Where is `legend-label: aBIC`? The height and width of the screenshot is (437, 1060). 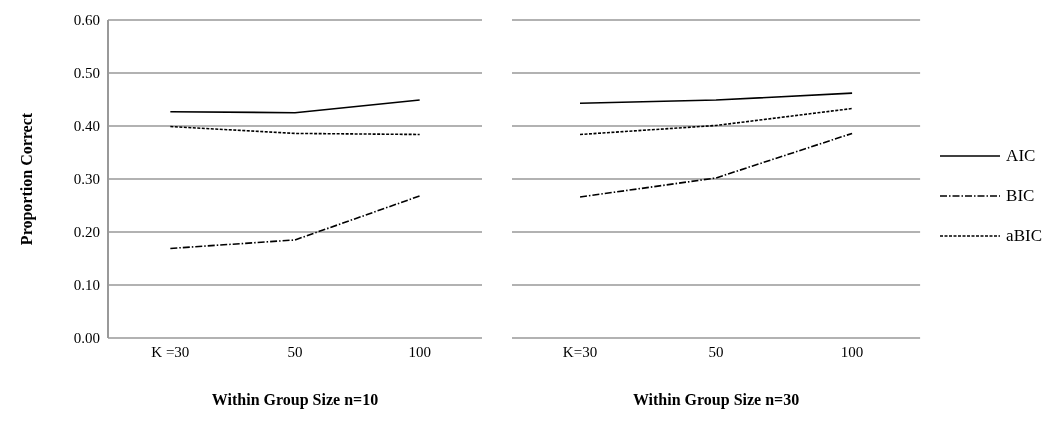
legend-label: aBIC is located at coordinates (1024, 235).